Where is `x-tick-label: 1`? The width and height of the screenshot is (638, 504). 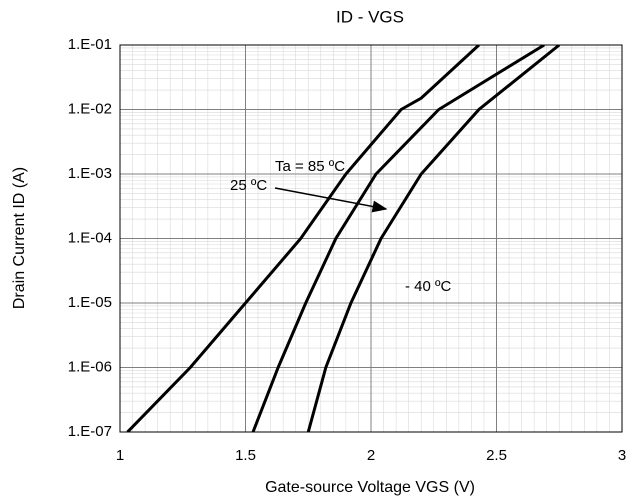
x-tick-label: 1 is located at coordinates (120, 455).